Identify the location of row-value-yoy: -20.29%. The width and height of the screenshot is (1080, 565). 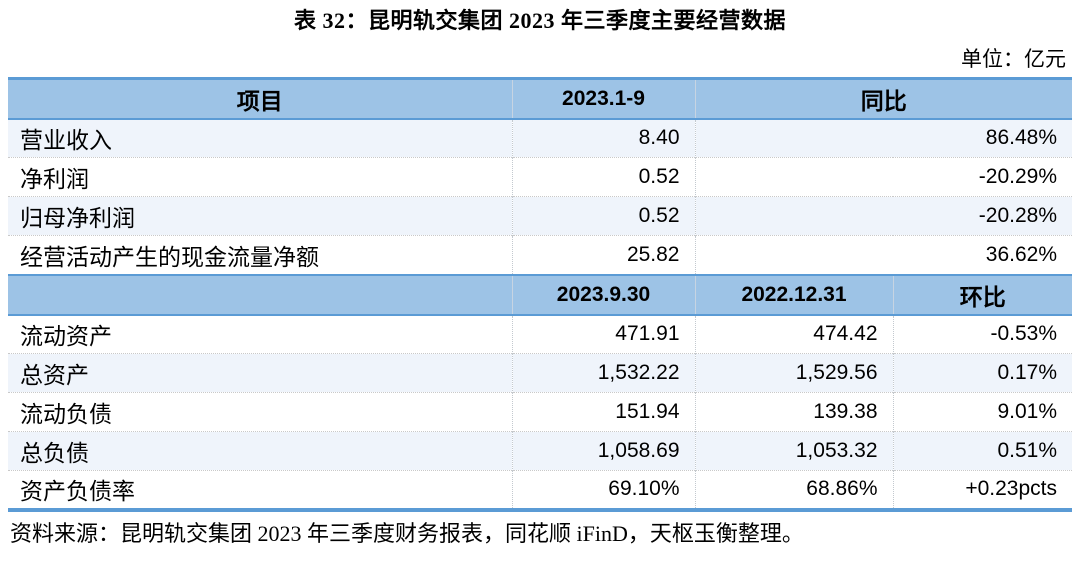
(883, 177).